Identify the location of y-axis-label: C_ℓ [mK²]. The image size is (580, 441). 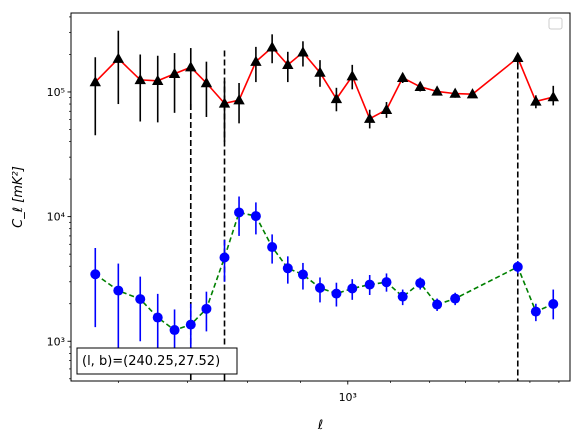
(18, 197).